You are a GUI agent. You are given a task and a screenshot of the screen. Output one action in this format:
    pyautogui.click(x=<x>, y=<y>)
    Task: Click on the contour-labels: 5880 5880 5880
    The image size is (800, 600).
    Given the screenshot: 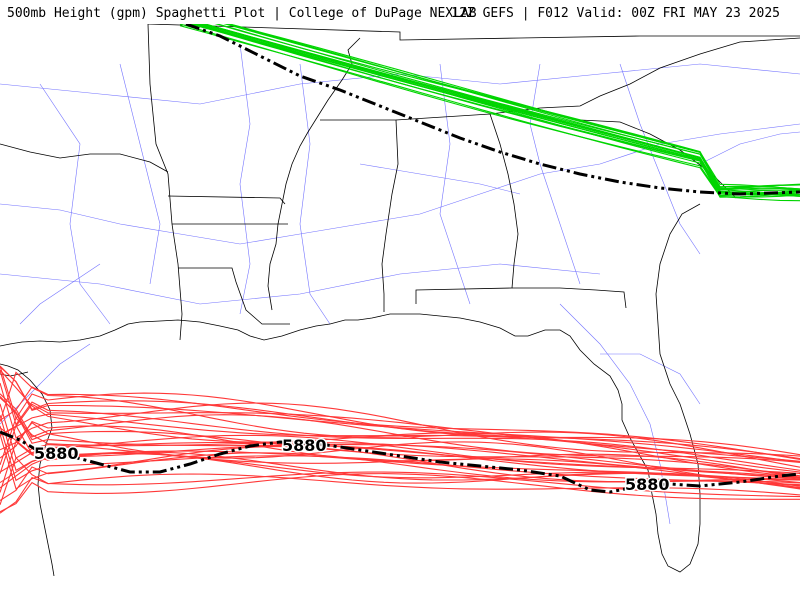 What is the action you would take?
    pyautogui.click(x=352, y=465)
    